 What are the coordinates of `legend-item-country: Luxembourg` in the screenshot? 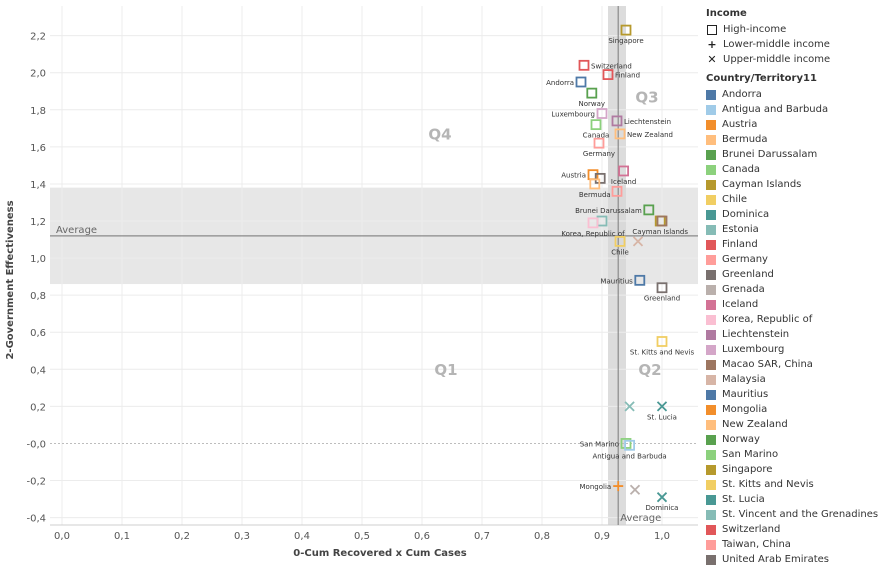 It's located at (800, 349).